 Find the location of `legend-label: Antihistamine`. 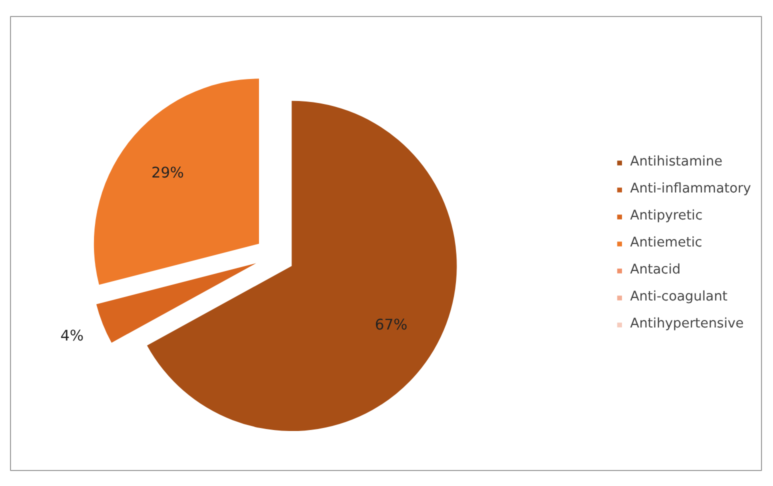

legend-label: Antihistamine is located at coordinates (676, 162).